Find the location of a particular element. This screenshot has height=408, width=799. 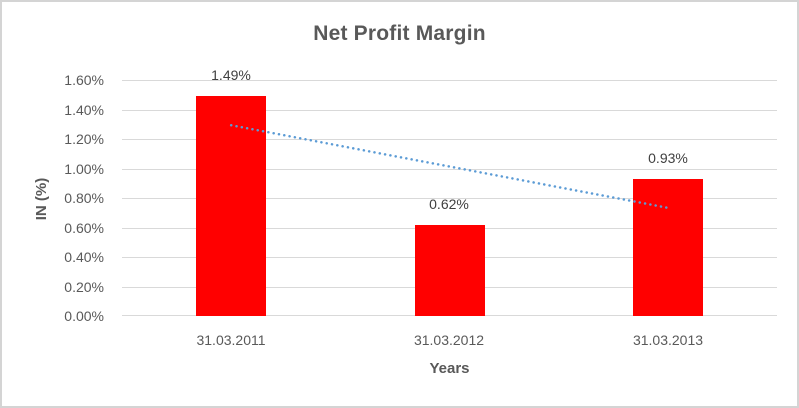

chart-title: Net Profit Margin is located at coordinates (399, 33).